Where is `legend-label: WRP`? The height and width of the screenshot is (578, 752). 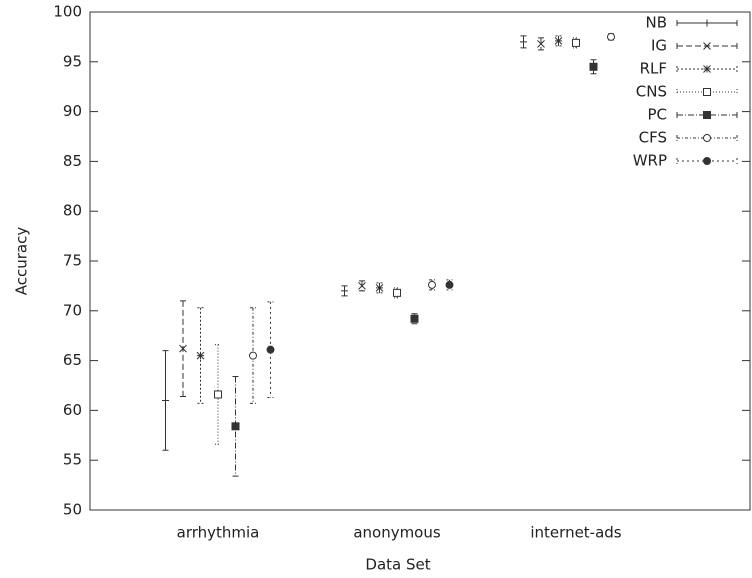 legend-label: WRP is located at coordinates (650, 161).